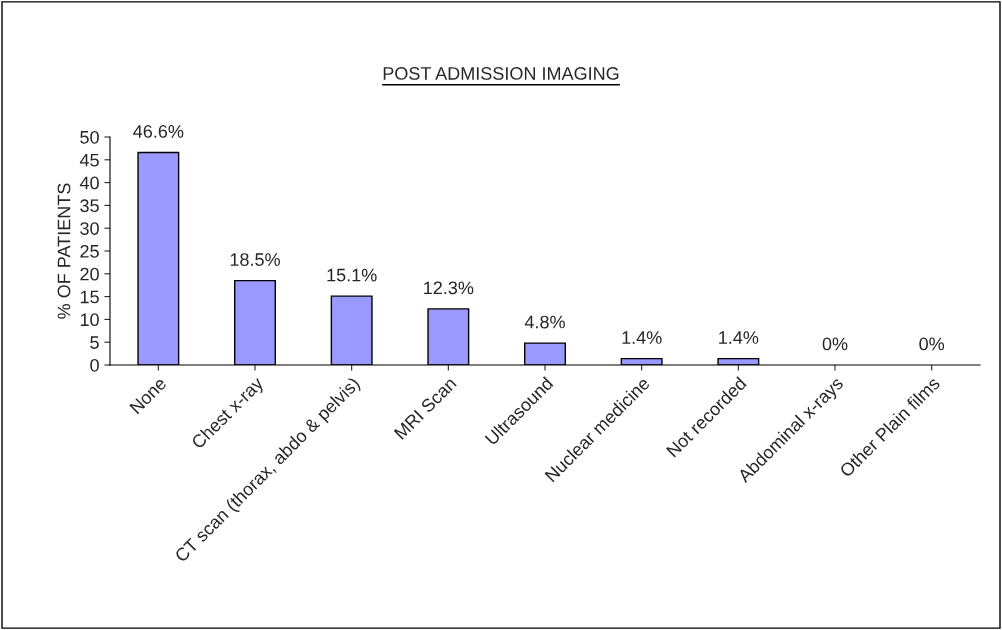 The width and height of the screenshot is (1002, 630). I want to click on data-label: 4.8%, so click(544, 322).